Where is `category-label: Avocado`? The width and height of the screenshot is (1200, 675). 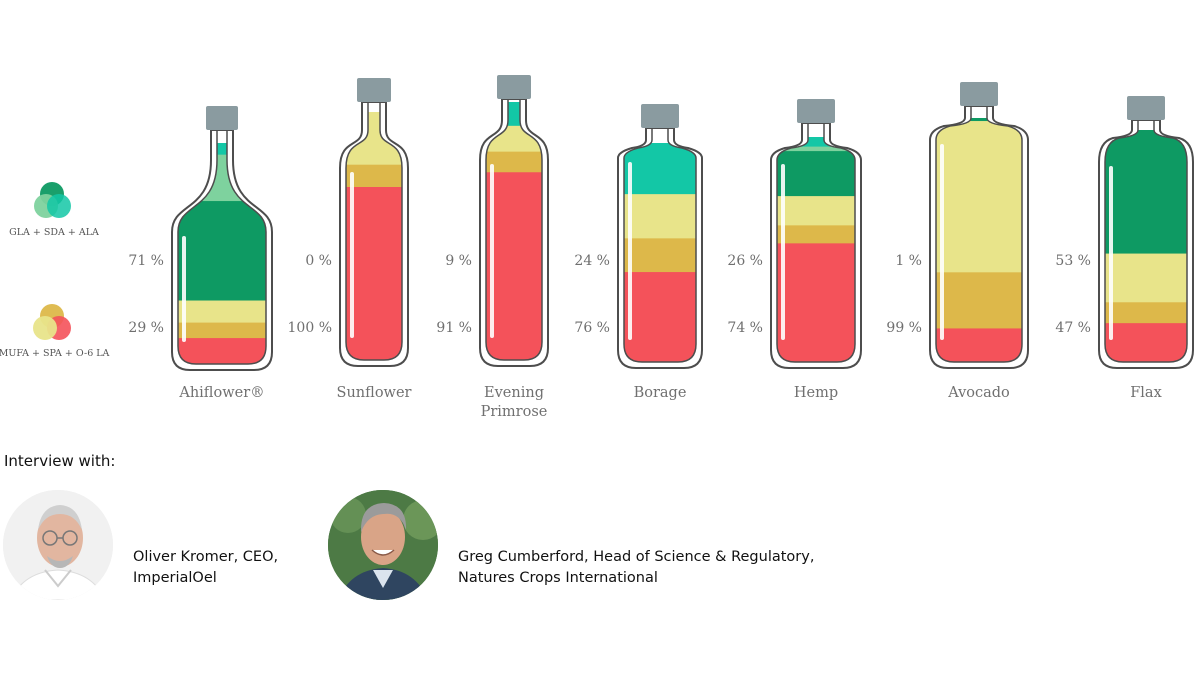 category-label: Avocado is located at coordinates (978, 393).